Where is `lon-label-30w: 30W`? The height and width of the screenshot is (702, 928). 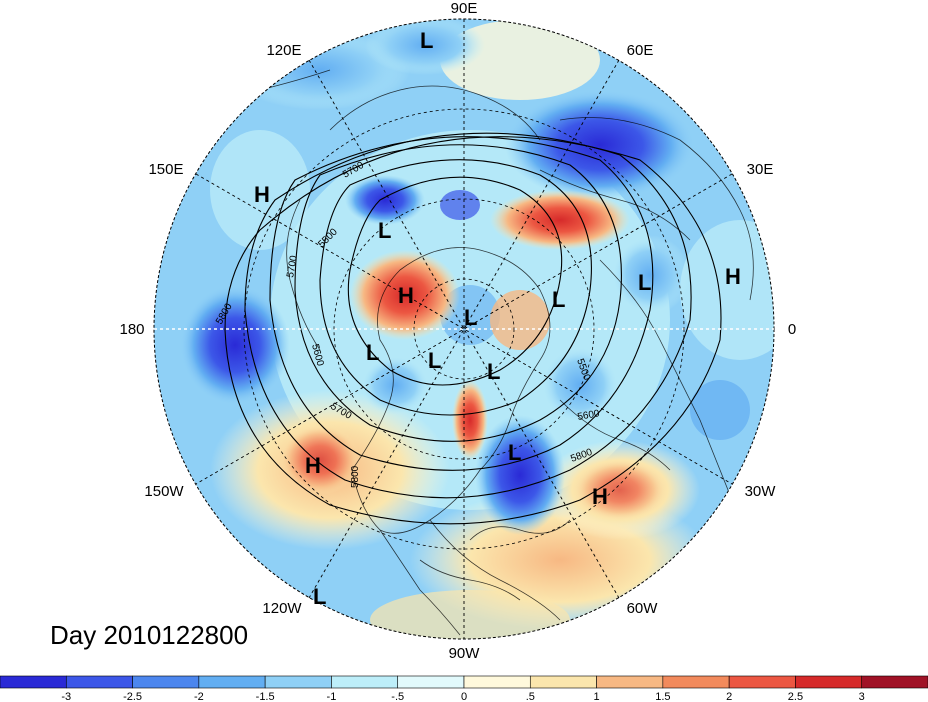 lon-label-30w: 30W is located at coordinates (761, 491).